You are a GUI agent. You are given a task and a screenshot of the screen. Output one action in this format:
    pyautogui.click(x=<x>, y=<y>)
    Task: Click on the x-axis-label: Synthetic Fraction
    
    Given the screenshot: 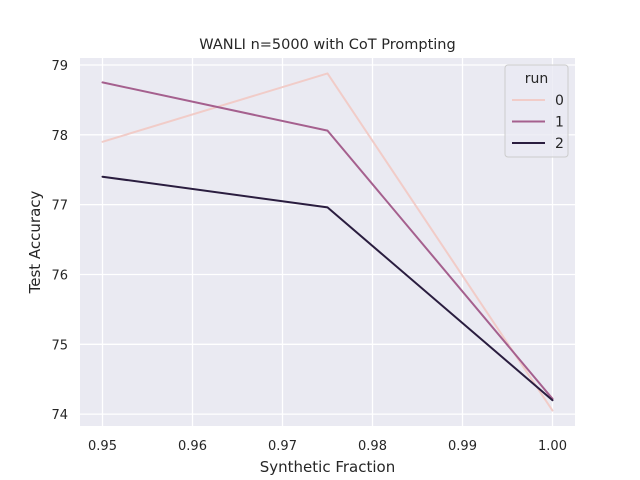 What is the action you would take?
    pyautogui.click(x=327, y=467)
    